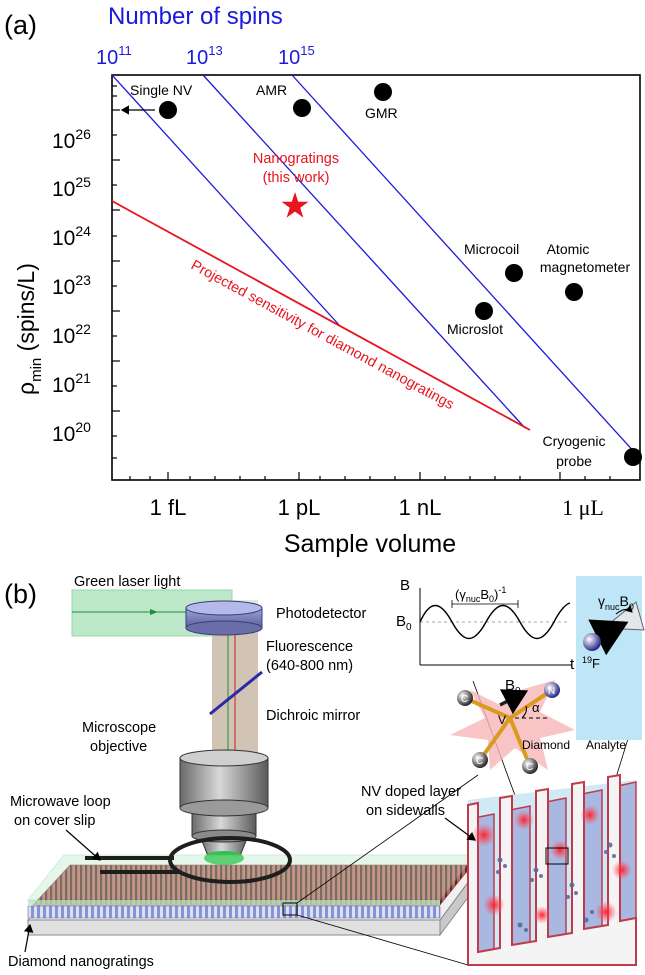 Image resolution: width=645 pixels, height=975 pixels. What do you see at coordinates (574, 461) in the screenshot?
I see `label-cryogenic-2: probe` at bounding box center [574, 461].